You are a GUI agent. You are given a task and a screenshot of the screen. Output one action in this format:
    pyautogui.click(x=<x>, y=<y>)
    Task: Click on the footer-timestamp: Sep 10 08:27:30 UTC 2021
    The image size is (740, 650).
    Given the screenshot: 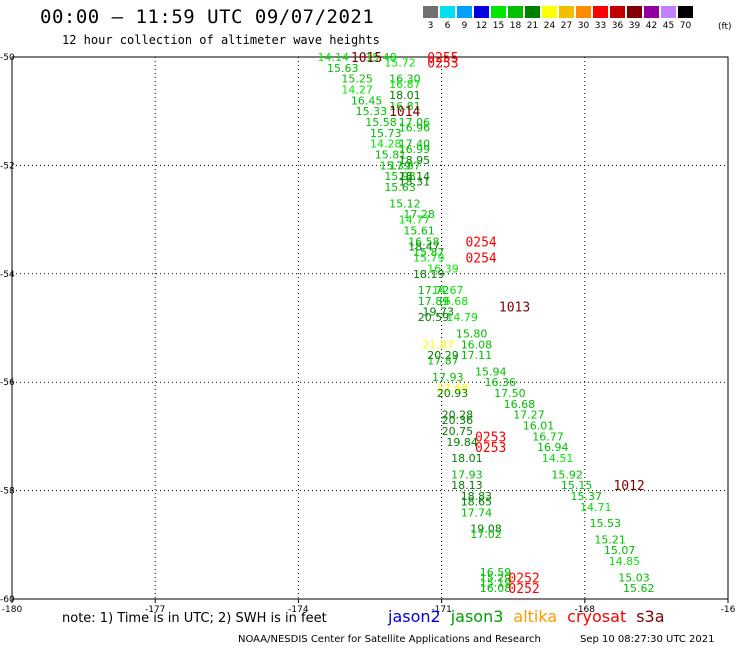 What is the action you would take?
    pyautogui.click(x=647, y=639)
    